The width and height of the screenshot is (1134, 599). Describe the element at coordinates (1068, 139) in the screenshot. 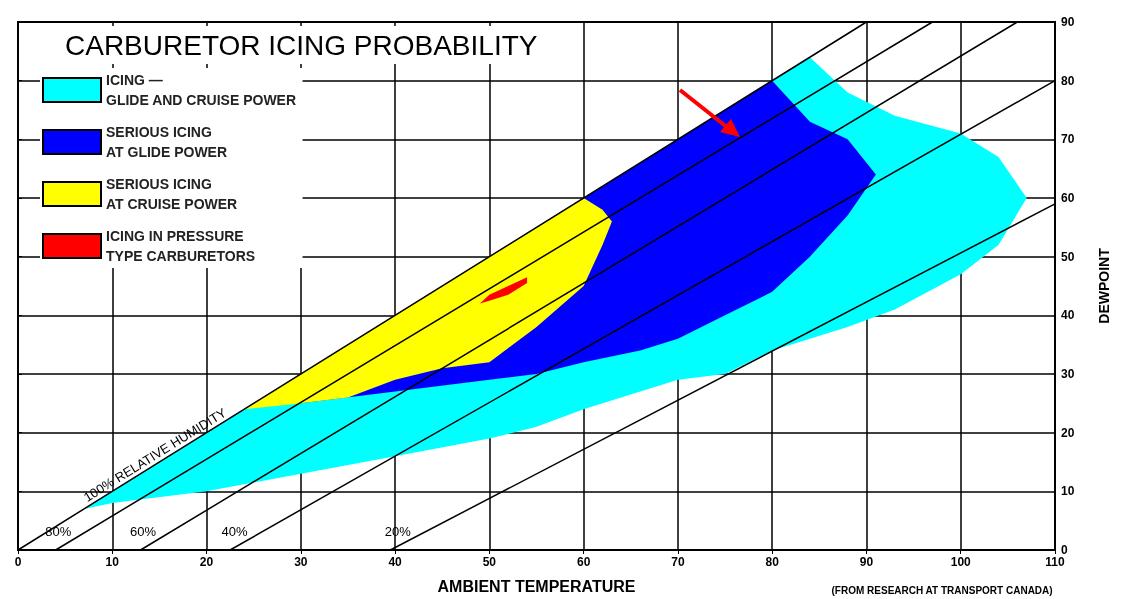

I see `y-tick-label: 70` at that location.